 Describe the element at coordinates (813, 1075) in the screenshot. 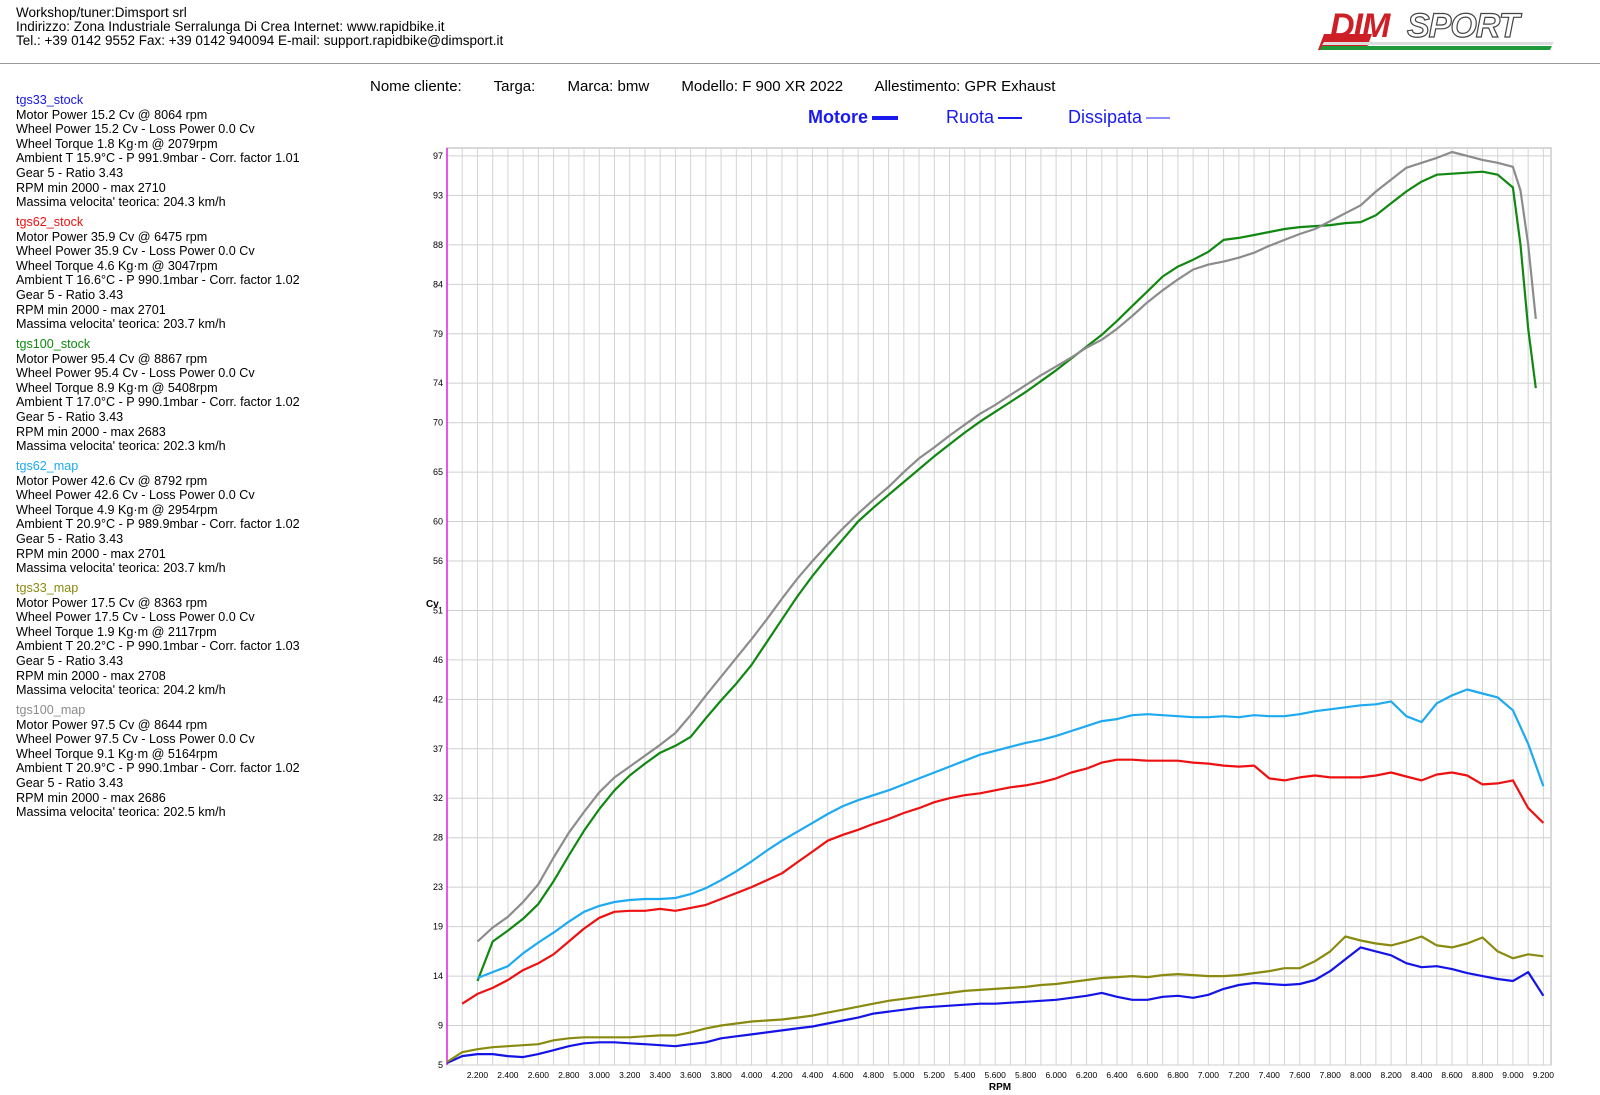

I see `x-tick-label: 4.400` at that location.